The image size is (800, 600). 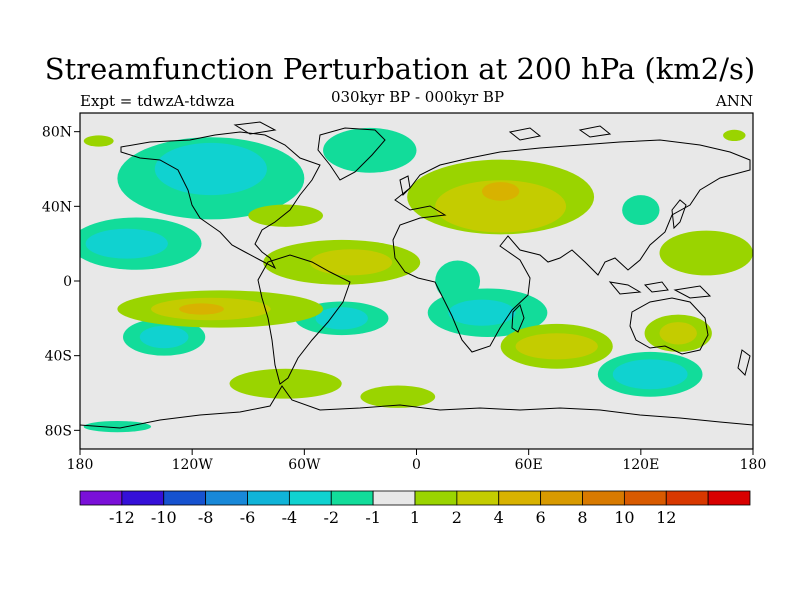 I want to click on lon-tick-label-4: 60E, so click(x=529, y=465).